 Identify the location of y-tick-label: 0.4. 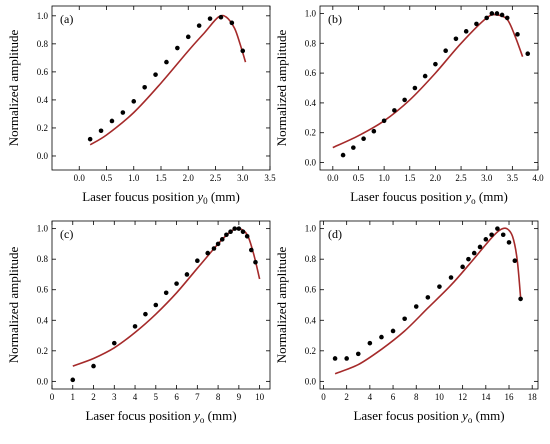
(43, 320).